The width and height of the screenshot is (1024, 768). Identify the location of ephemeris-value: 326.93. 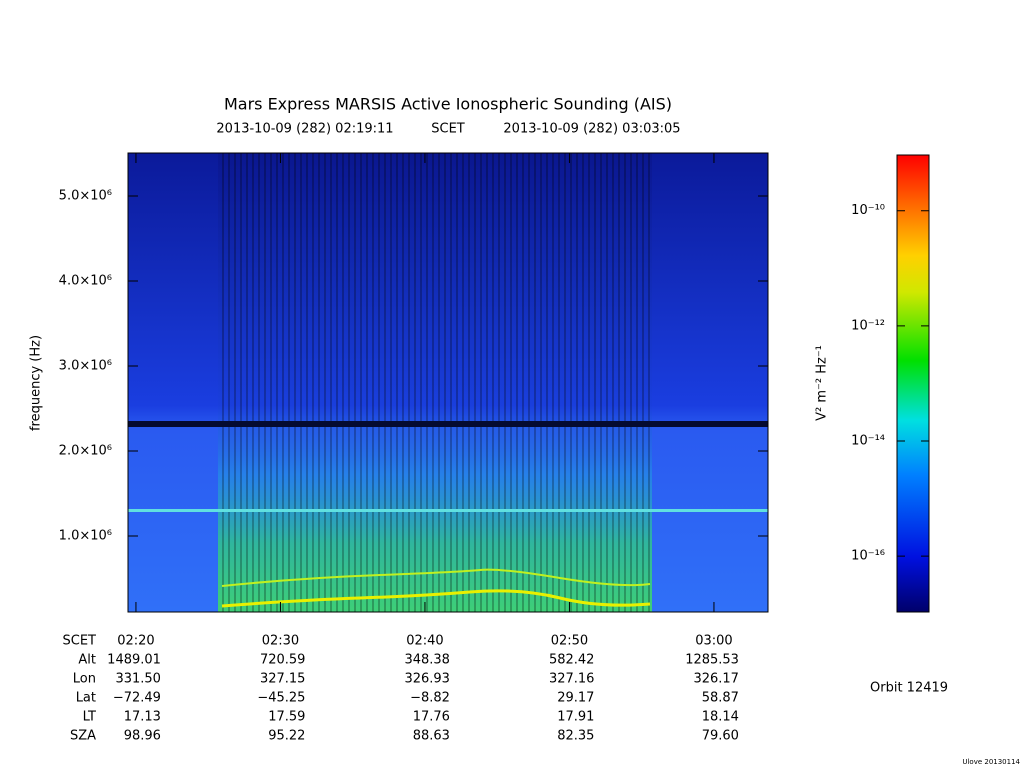
(427, 679).